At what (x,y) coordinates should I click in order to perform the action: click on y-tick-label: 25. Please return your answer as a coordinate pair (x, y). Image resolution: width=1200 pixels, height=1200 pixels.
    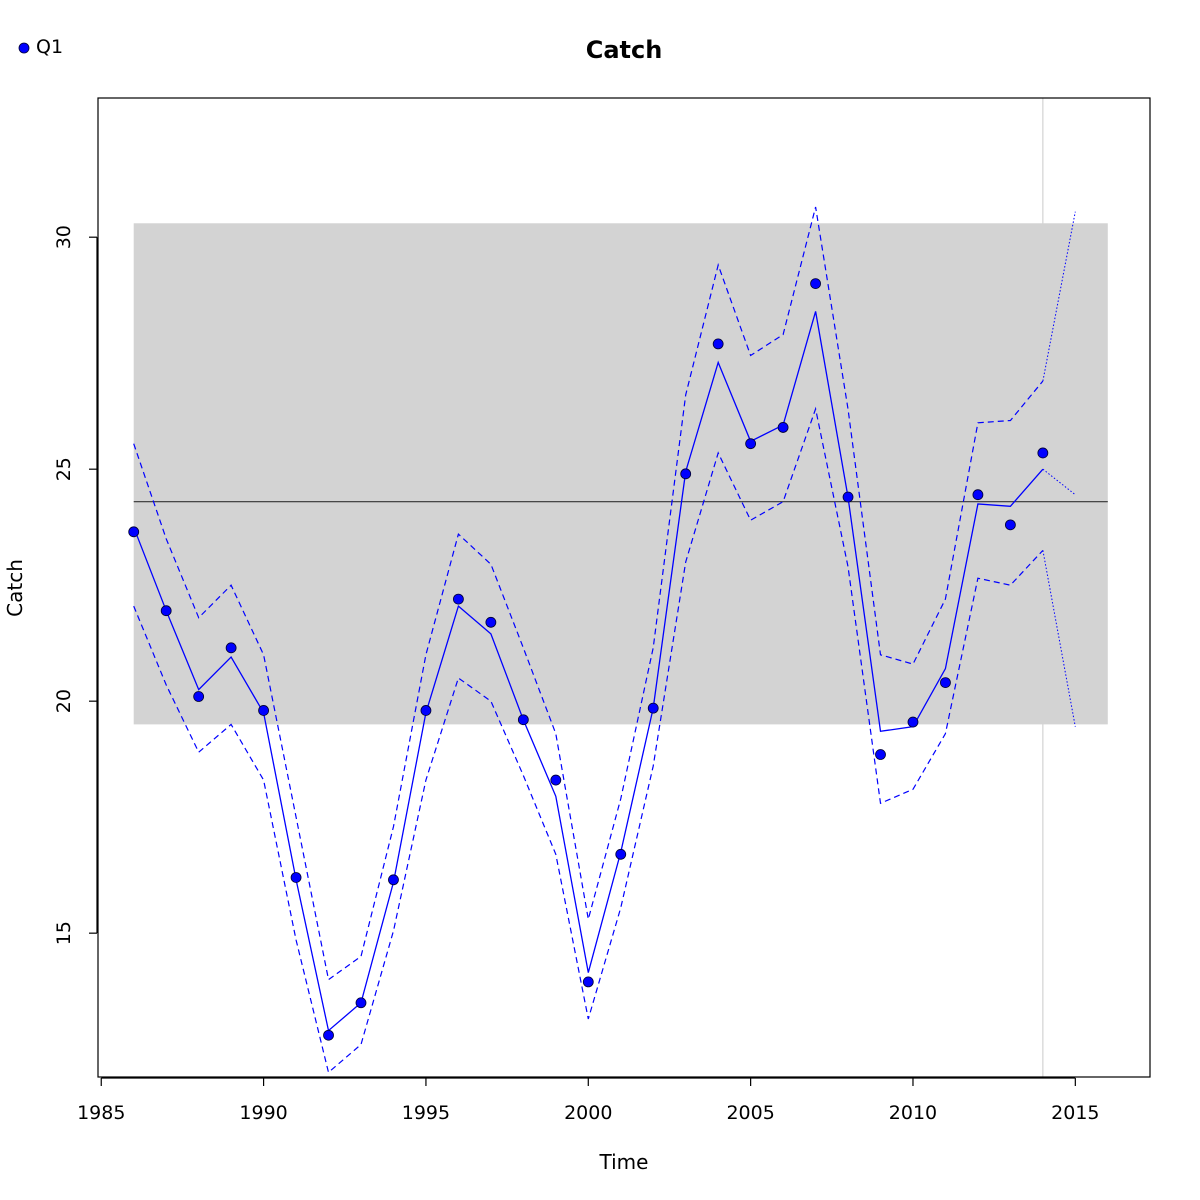
    Looking at the image, I should click on (64, 469).